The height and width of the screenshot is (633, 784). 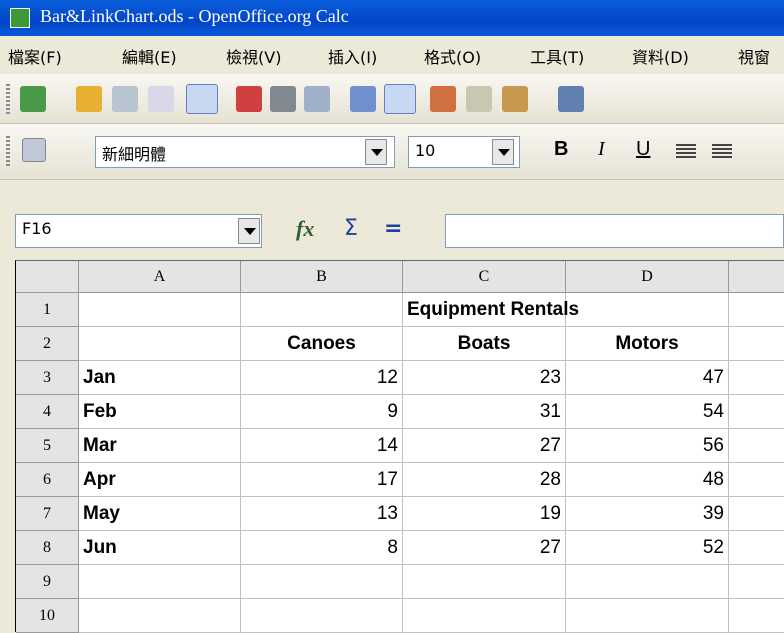 I want to click on menu-item: 資料(D), so click(x=660, y=57).